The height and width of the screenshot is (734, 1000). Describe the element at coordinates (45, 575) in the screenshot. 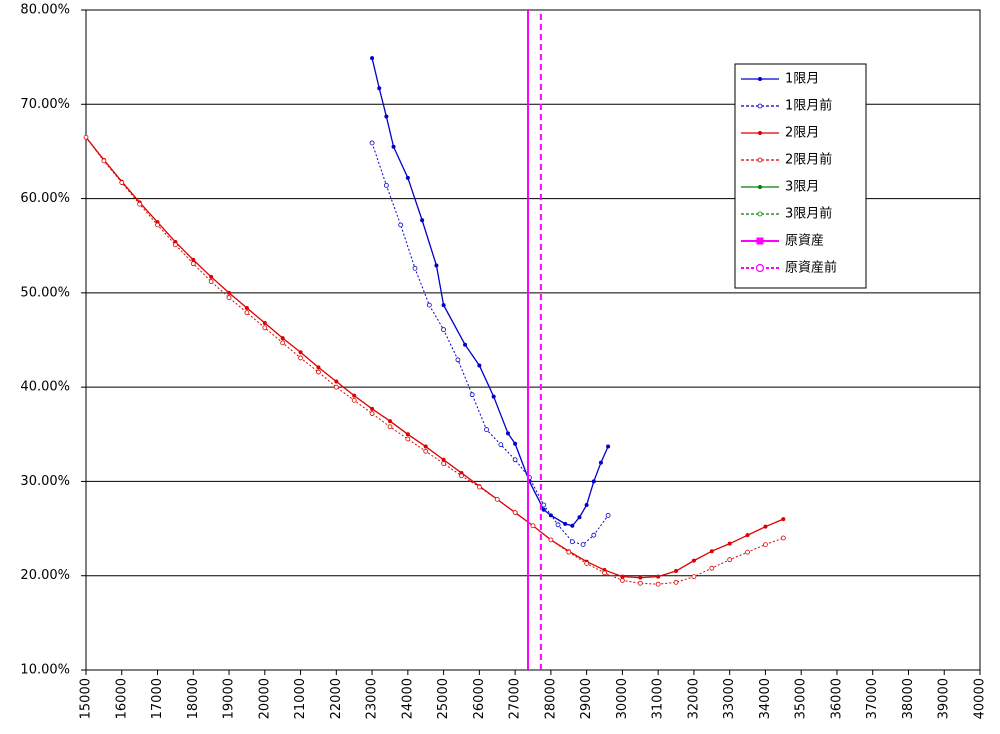

I see `y-tick-label: 20.00%` at that location.